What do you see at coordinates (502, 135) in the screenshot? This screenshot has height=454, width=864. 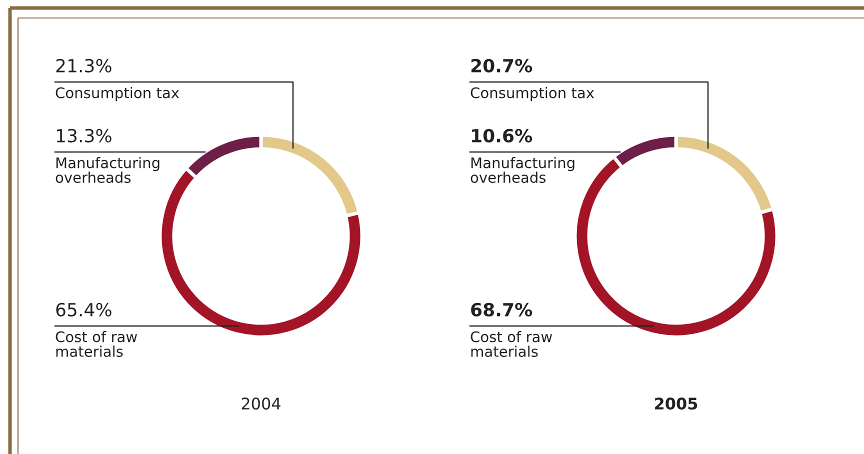 I see `data-label: 10.6%` at bounding box center [502, 135].